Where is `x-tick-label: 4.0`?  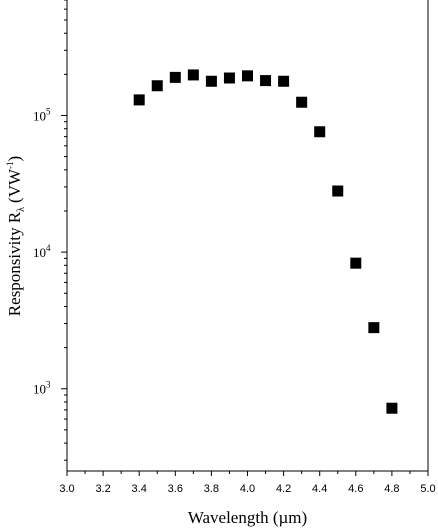
x-tick-label: 4.0 is located at coordinates (247, 489).